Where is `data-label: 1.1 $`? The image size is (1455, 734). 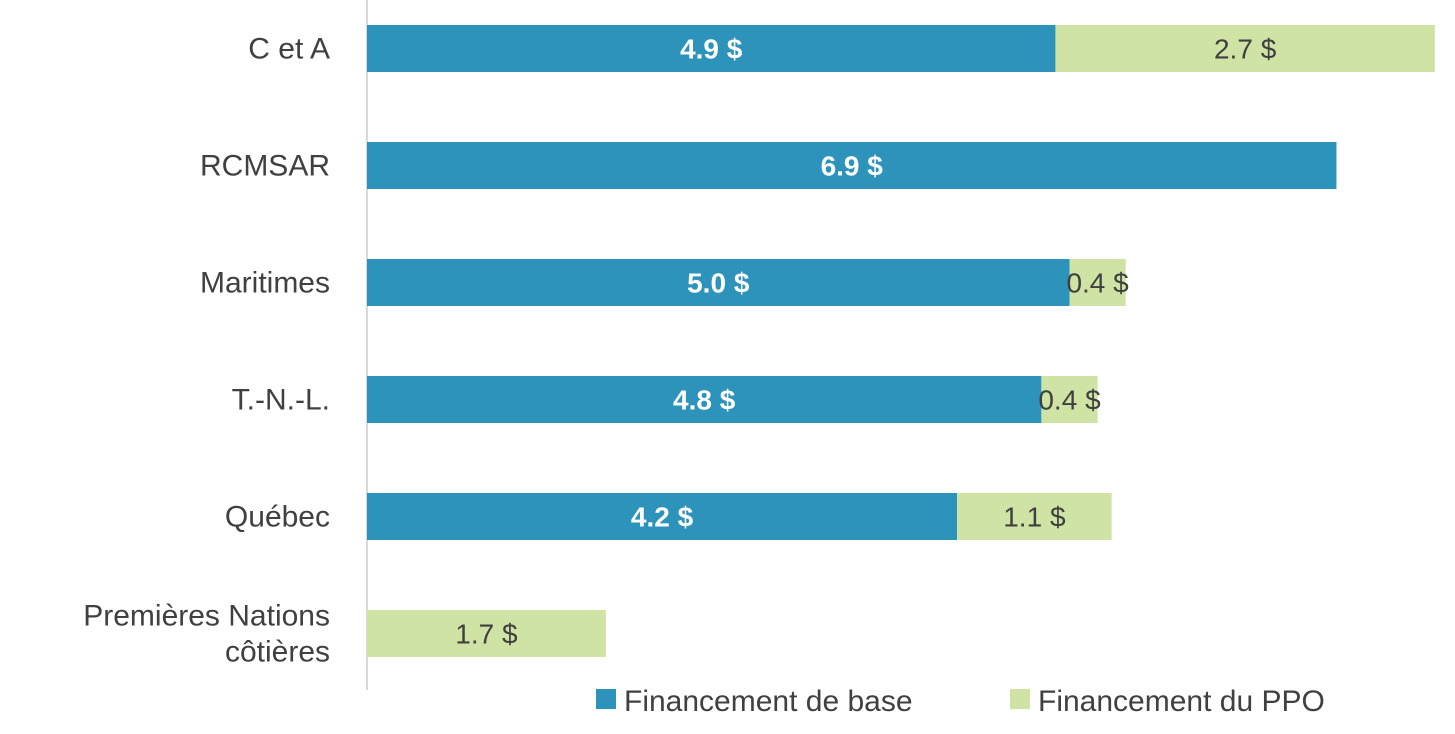
data-label: 1.1 $ is located at coordinates (1034, 517).